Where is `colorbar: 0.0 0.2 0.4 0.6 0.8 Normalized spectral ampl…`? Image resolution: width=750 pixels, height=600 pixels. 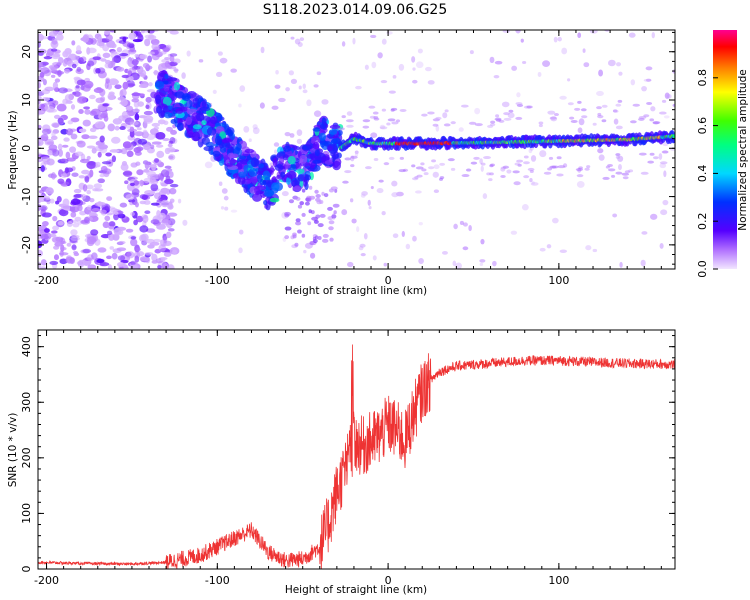
colorbar: 0.0 0.2 0.4 0.6 0.8 Normalized spectral ampl… is located at coordinates (722, 154).